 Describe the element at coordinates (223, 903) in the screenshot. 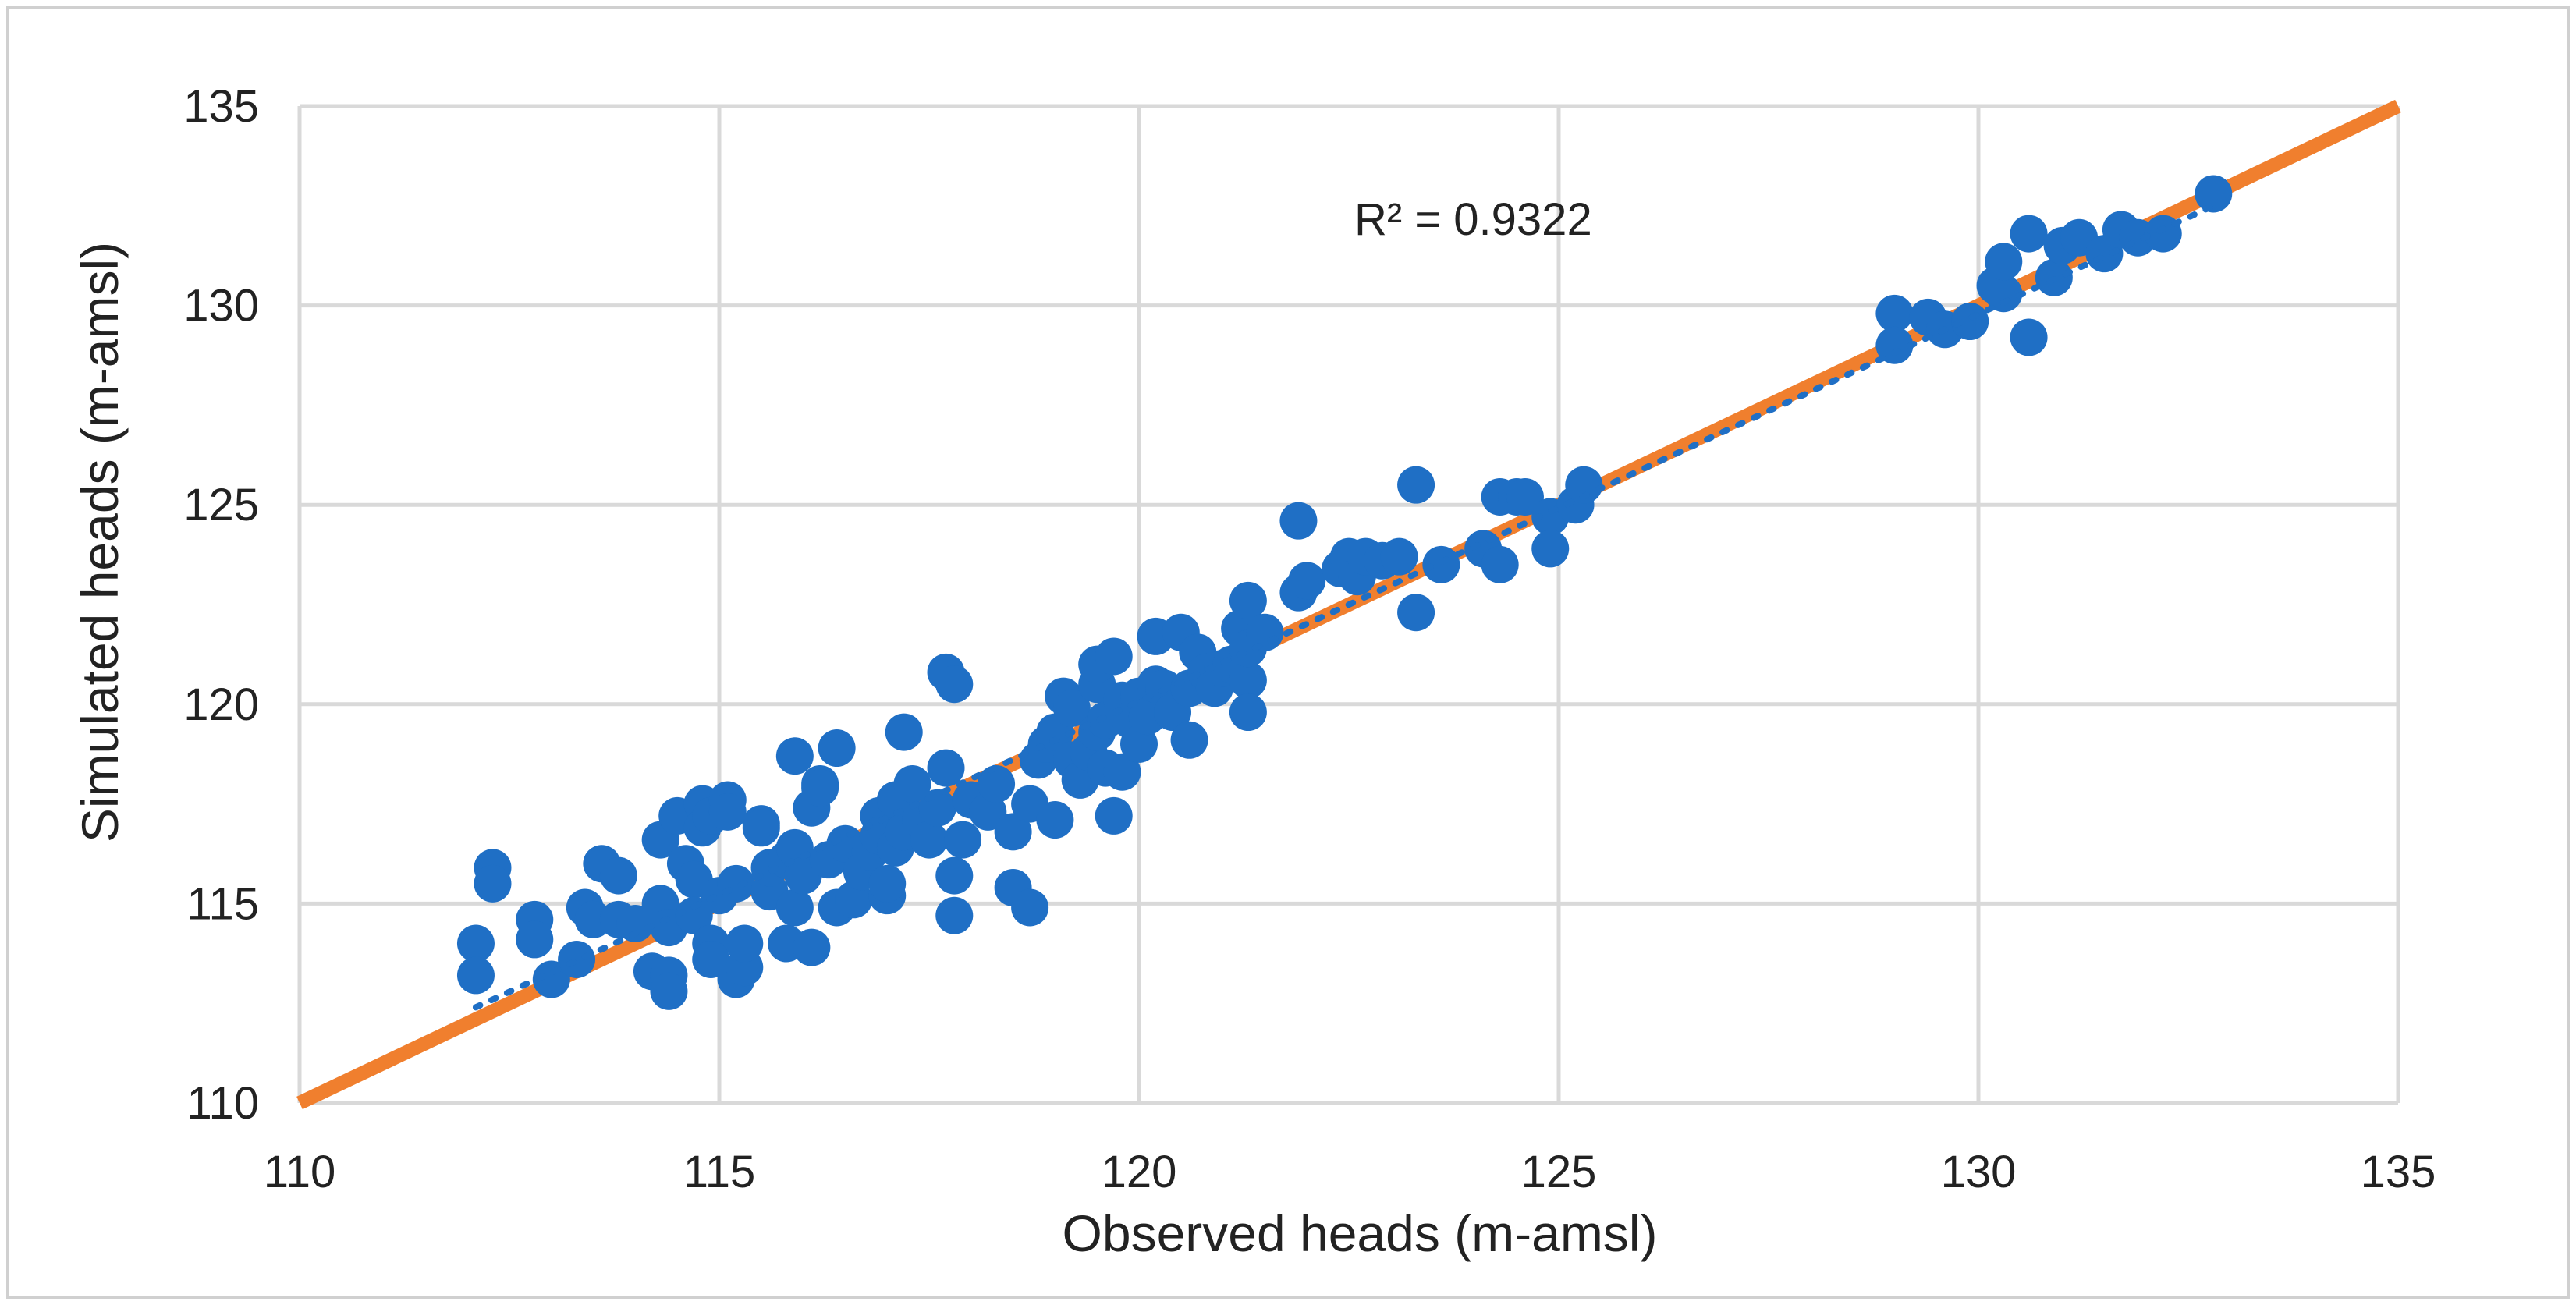

I see `y-tick-label: 115` at that location.